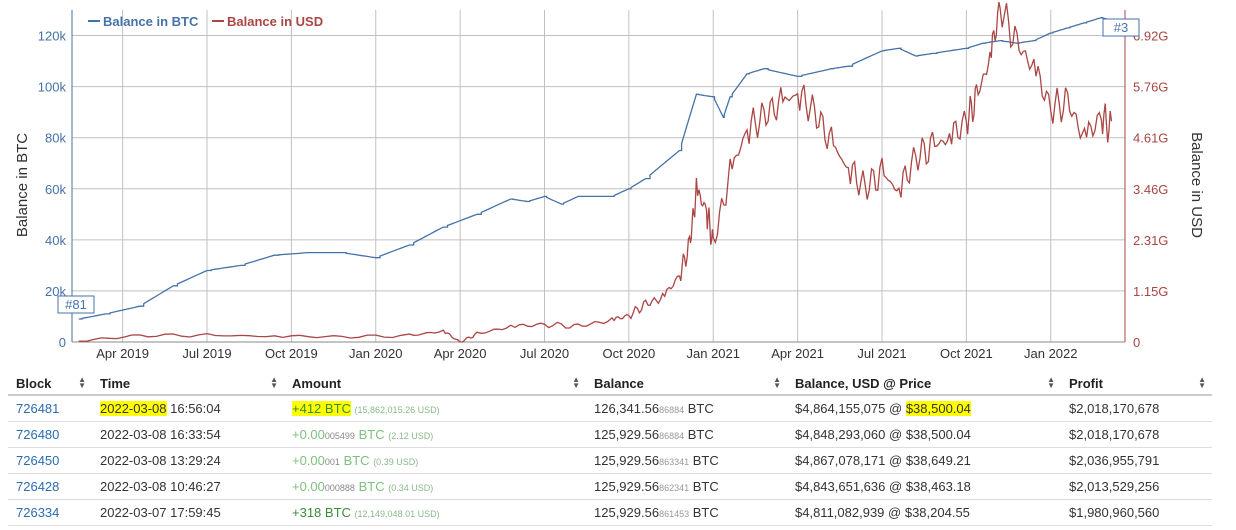  What do you see at coordinates (55, 240) in the screenshot?
I see `y-left-tick-label: 40k` at bounding box center [55, 240].